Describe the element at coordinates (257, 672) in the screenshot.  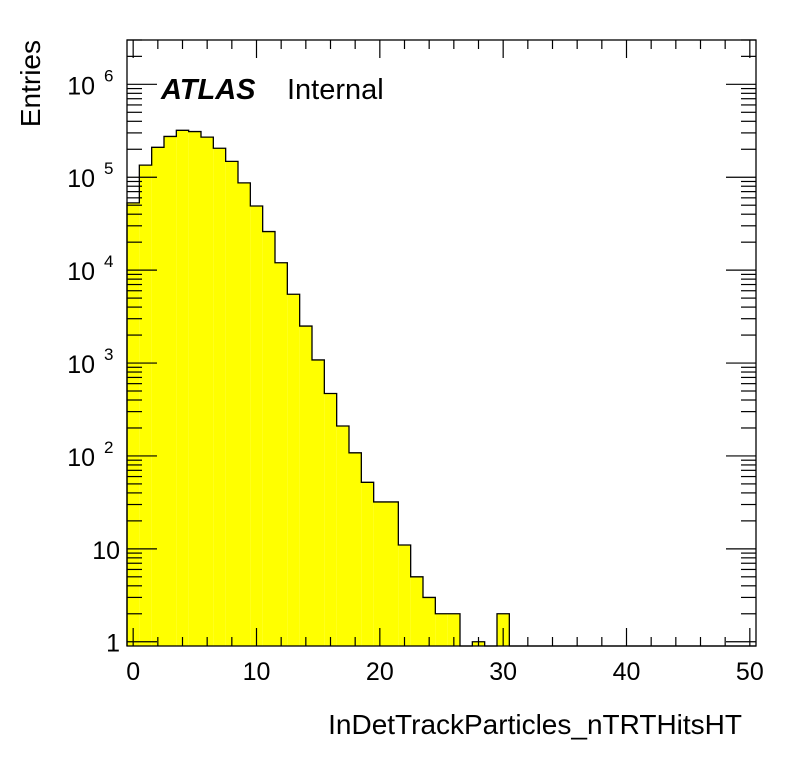
I see `x-tick-label: 10` at that location.